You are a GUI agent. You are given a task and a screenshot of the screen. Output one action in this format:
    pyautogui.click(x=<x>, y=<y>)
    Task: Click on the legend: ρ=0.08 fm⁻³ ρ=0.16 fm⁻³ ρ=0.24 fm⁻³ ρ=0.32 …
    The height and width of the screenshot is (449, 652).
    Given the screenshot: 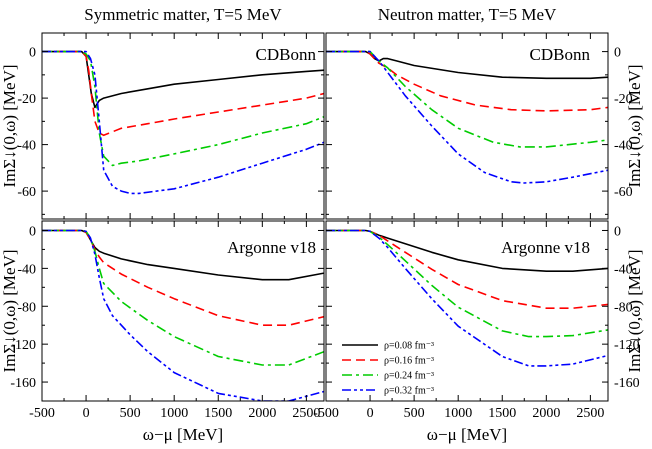 What is the action you would take?
    pyautogui.click(x=388, y=369)
    